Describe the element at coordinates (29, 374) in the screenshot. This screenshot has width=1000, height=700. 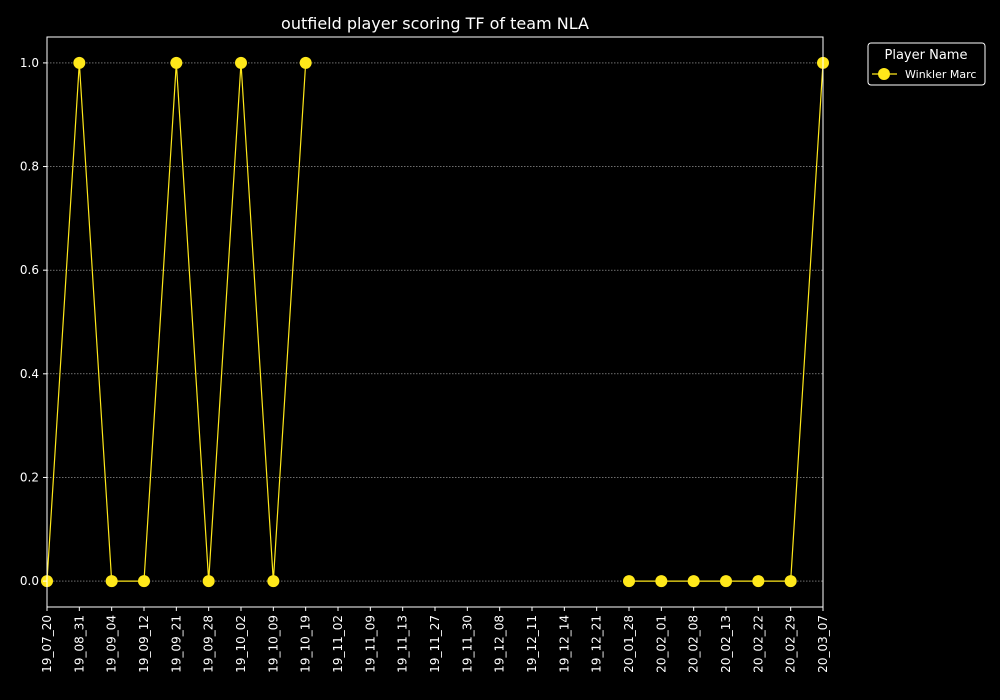
I see `y-tick-label: 0.4` at that location.